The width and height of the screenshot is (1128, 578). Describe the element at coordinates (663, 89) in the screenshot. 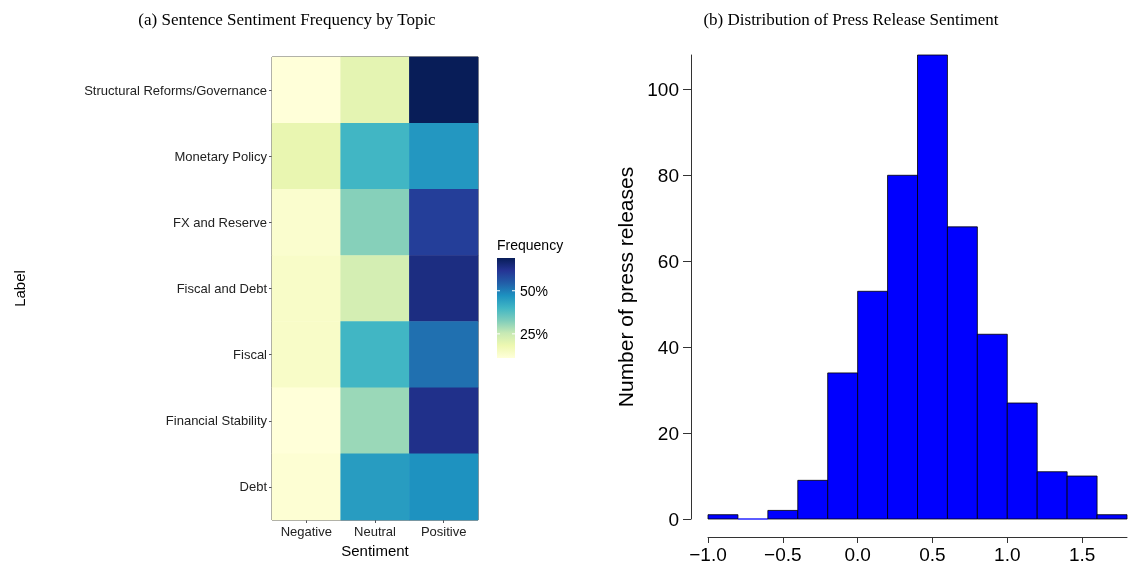

I see `y-tick-label: 100` at that location.